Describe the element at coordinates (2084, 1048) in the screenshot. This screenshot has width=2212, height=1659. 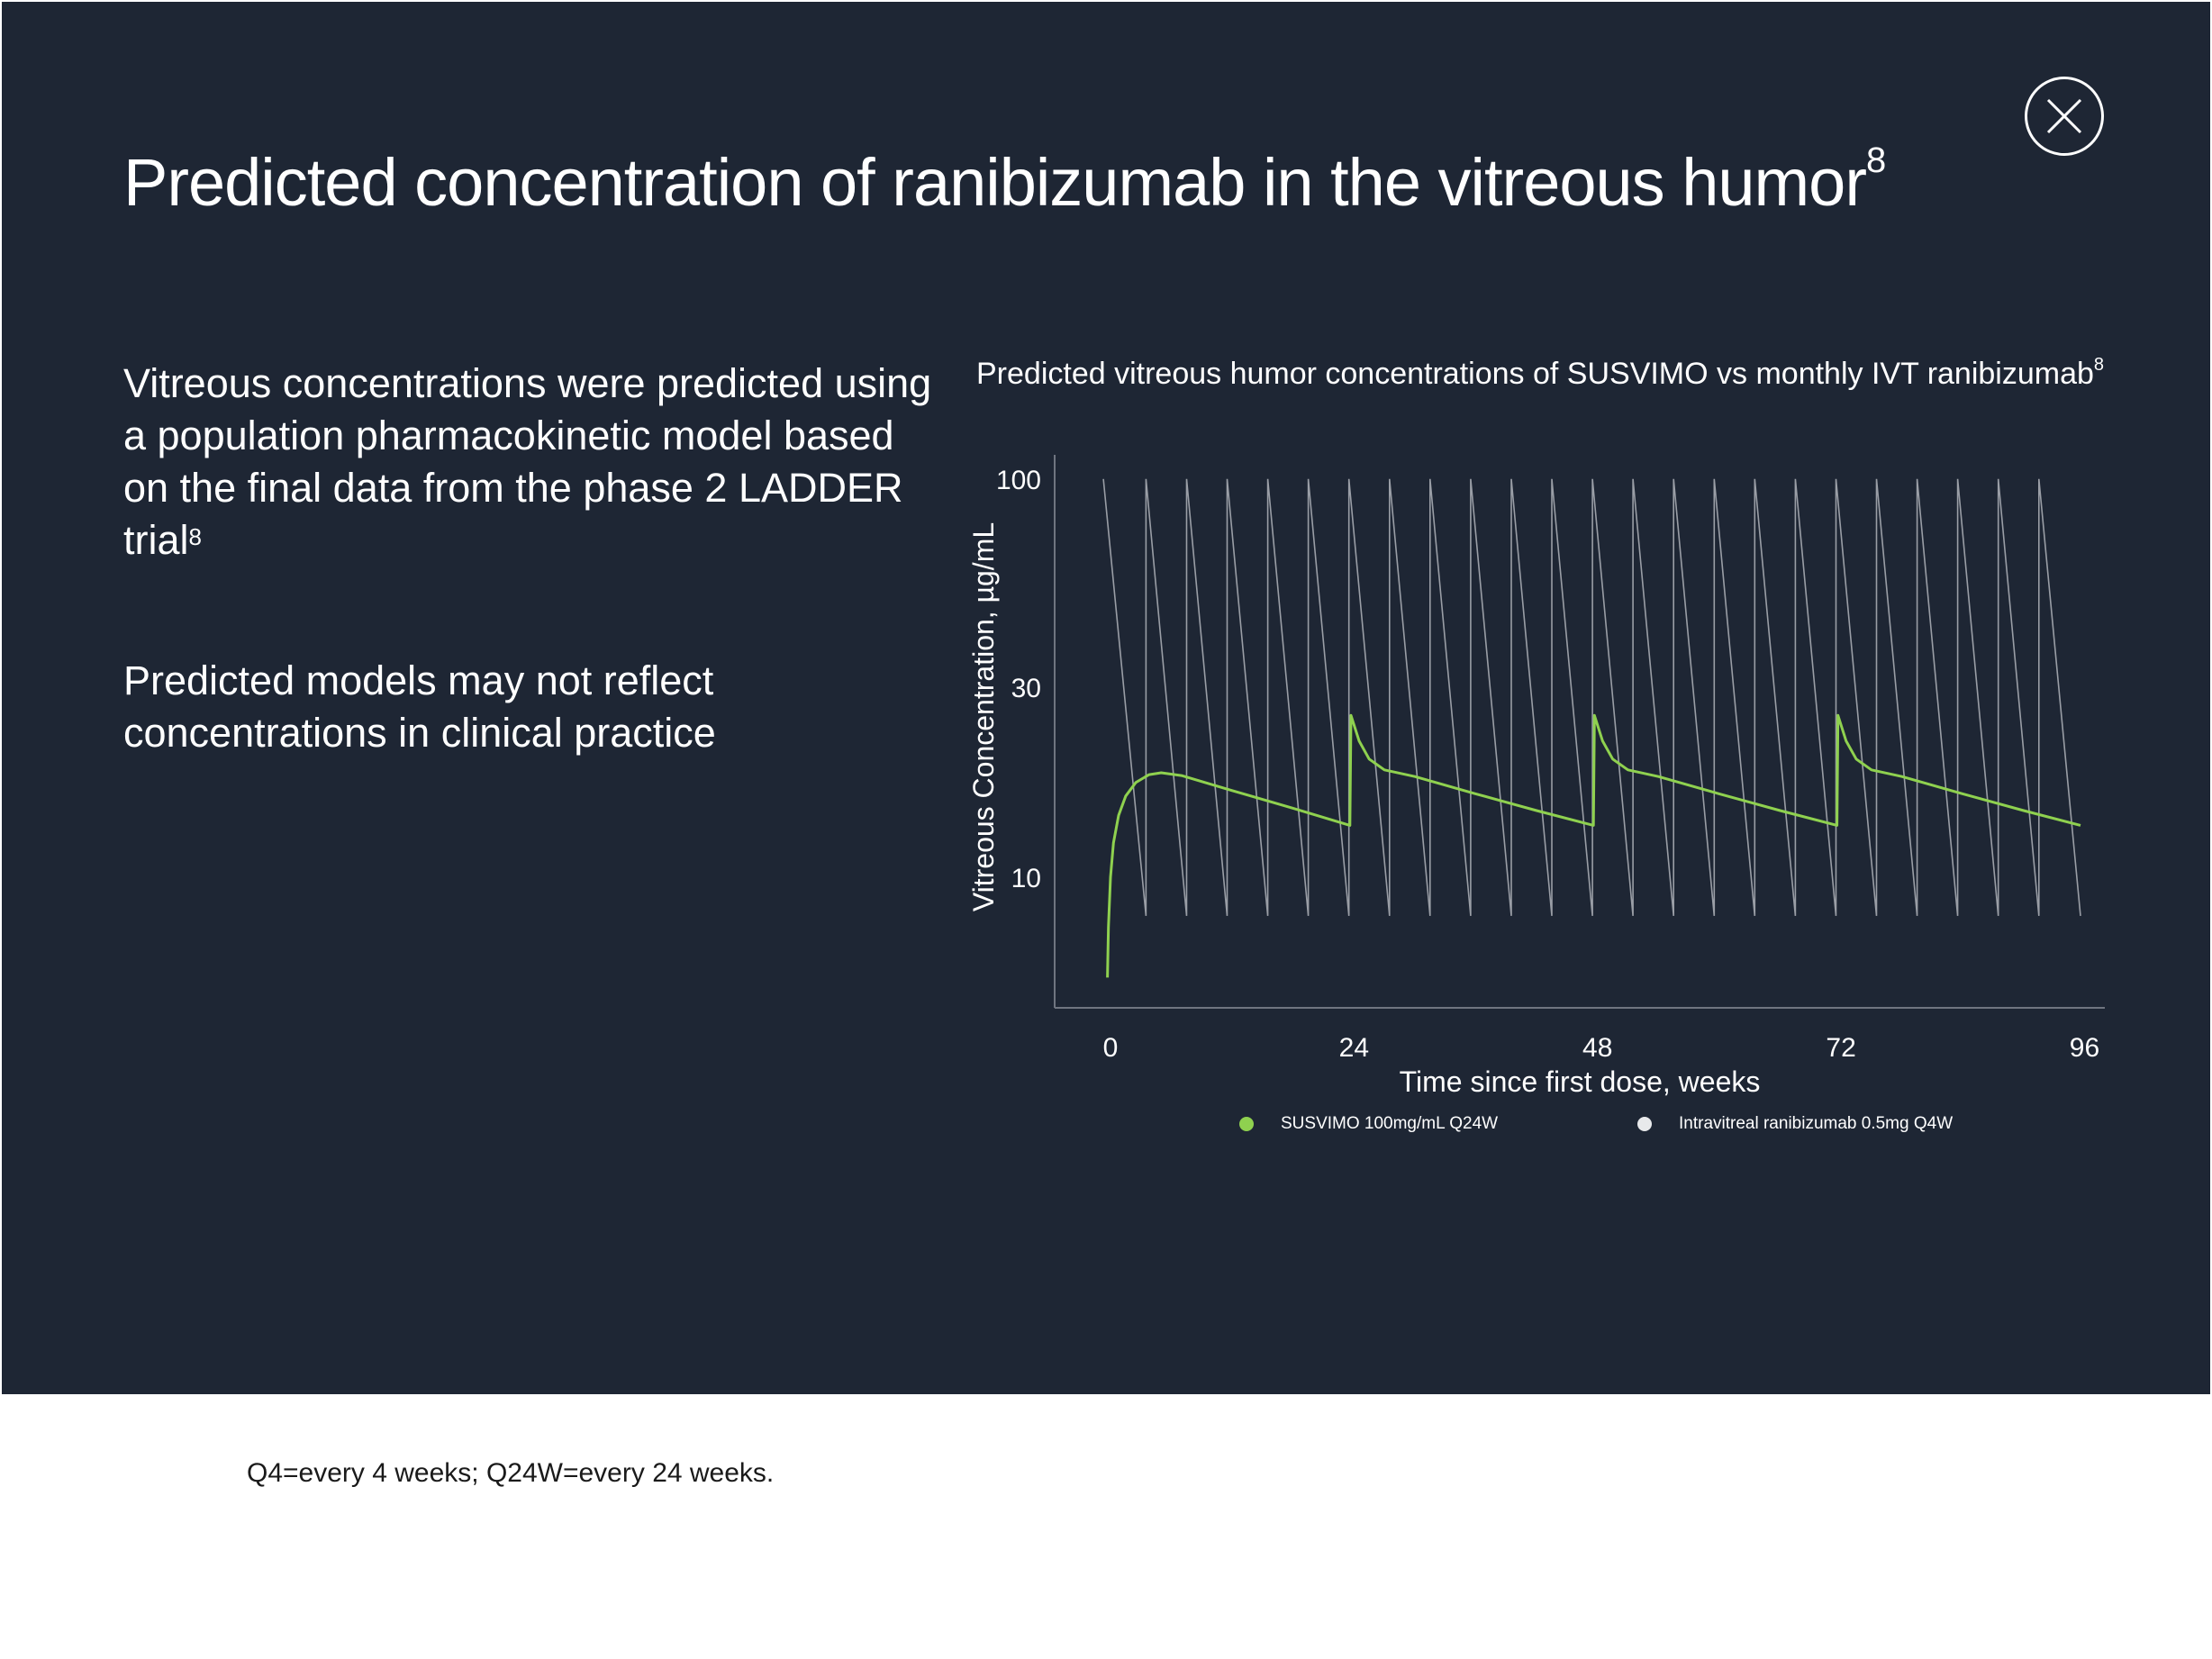
I see `x-tick-label: 96` at that location.